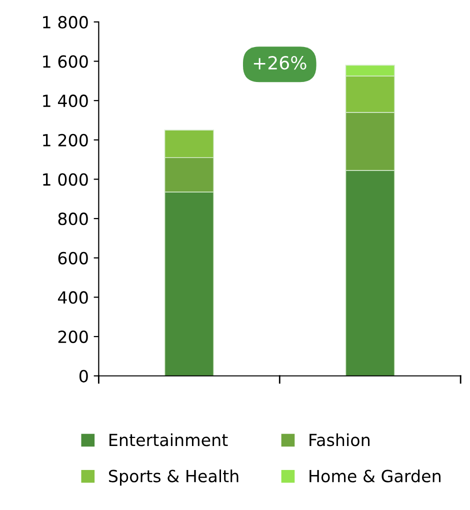 The image size is (470, 510). I want to click on annotation: +26%, so click(280, 63).